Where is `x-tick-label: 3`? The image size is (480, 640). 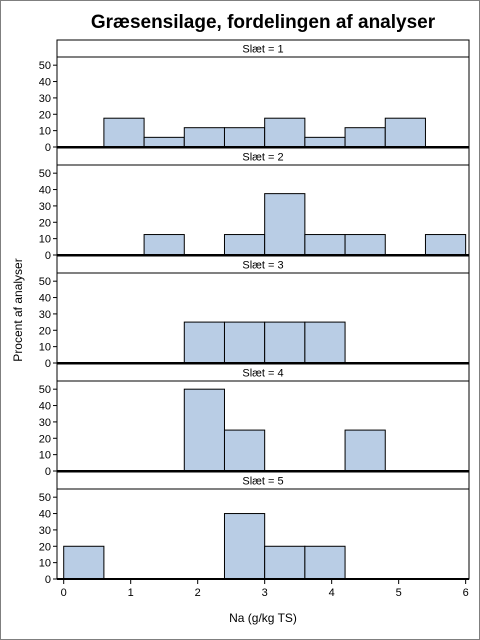 x-tick-label: 3 is located at coordinates (265, 593).